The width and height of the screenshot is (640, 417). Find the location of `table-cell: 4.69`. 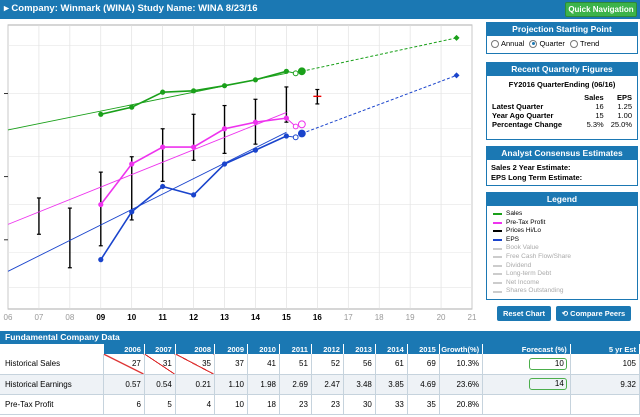

table-cell: 4.69 is located at coordinates (423, 384).